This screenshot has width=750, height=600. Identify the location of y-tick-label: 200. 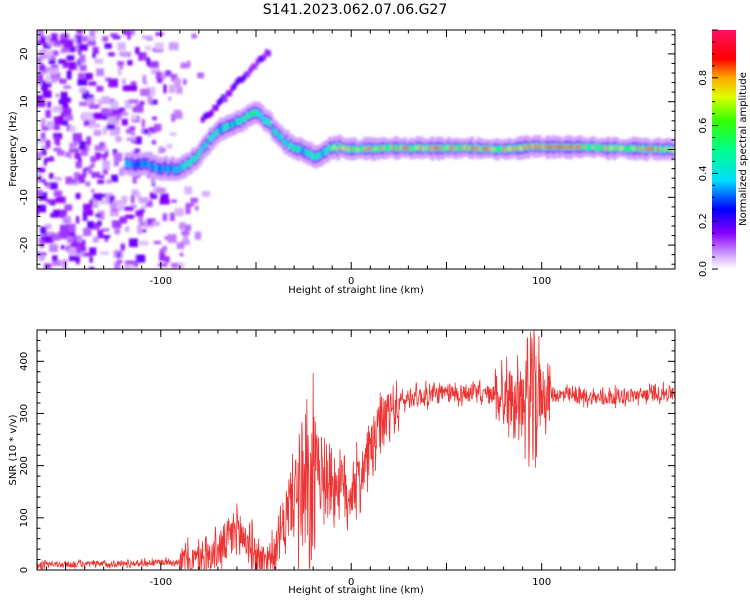
(24, 465).